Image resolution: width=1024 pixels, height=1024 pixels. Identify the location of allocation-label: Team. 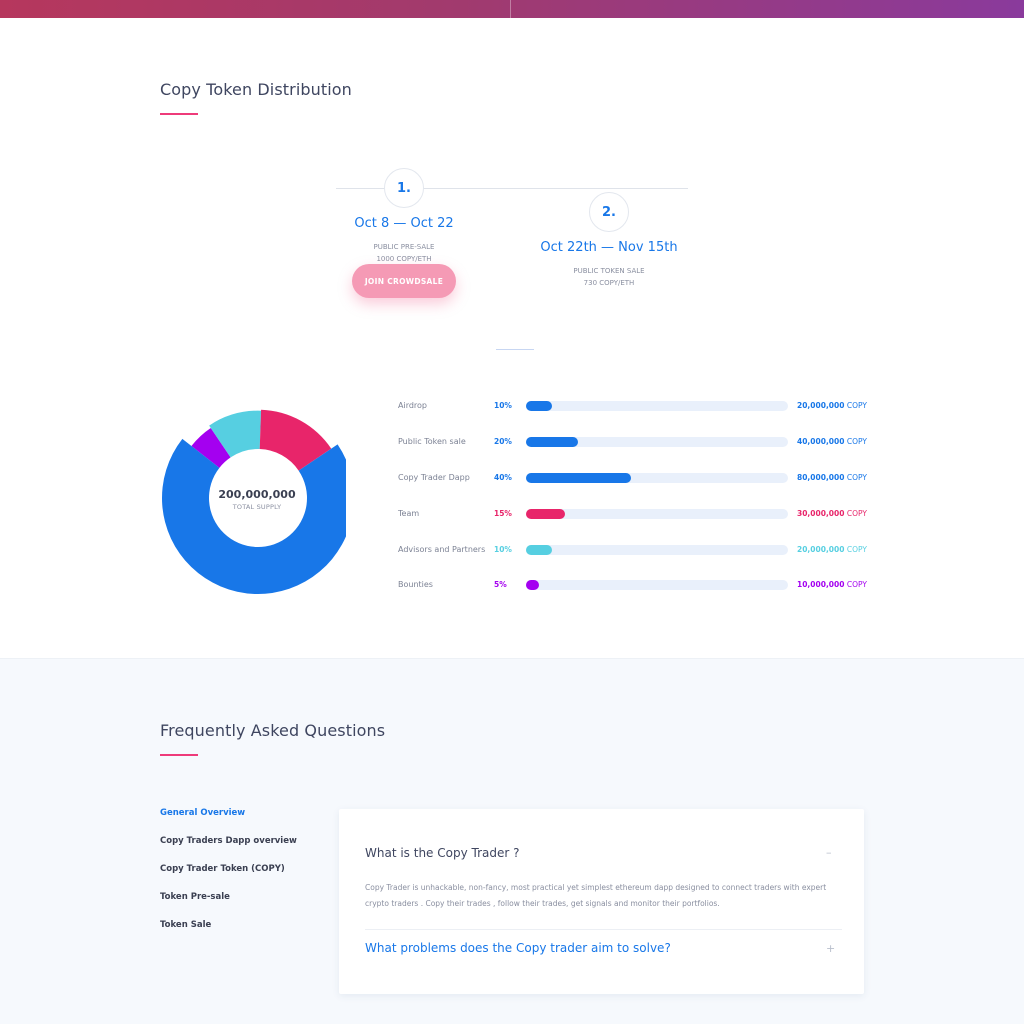
(409, 513).